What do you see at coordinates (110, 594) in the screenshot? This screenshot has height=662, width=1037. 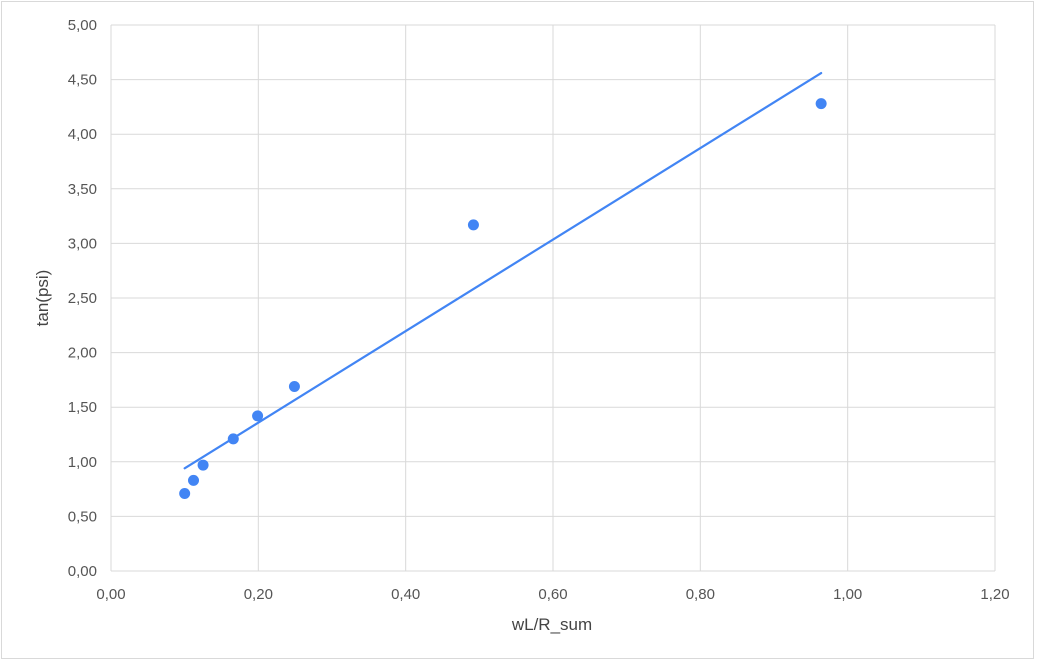 I see `x-tick-label: 0,00` at bounding box center [110, 594].